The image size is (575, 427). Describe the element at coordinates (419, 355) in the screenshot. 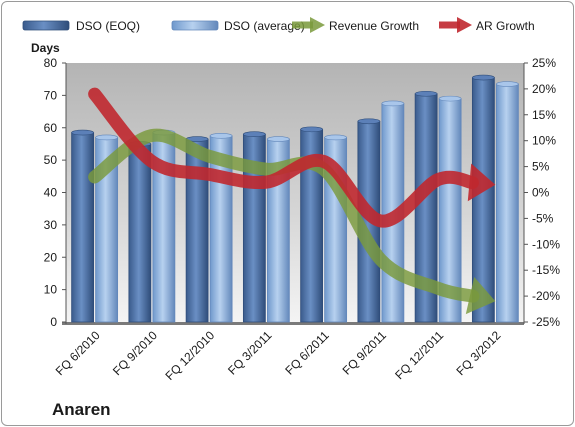

I see `x-tick-label: FQ 12/2011` at that location.